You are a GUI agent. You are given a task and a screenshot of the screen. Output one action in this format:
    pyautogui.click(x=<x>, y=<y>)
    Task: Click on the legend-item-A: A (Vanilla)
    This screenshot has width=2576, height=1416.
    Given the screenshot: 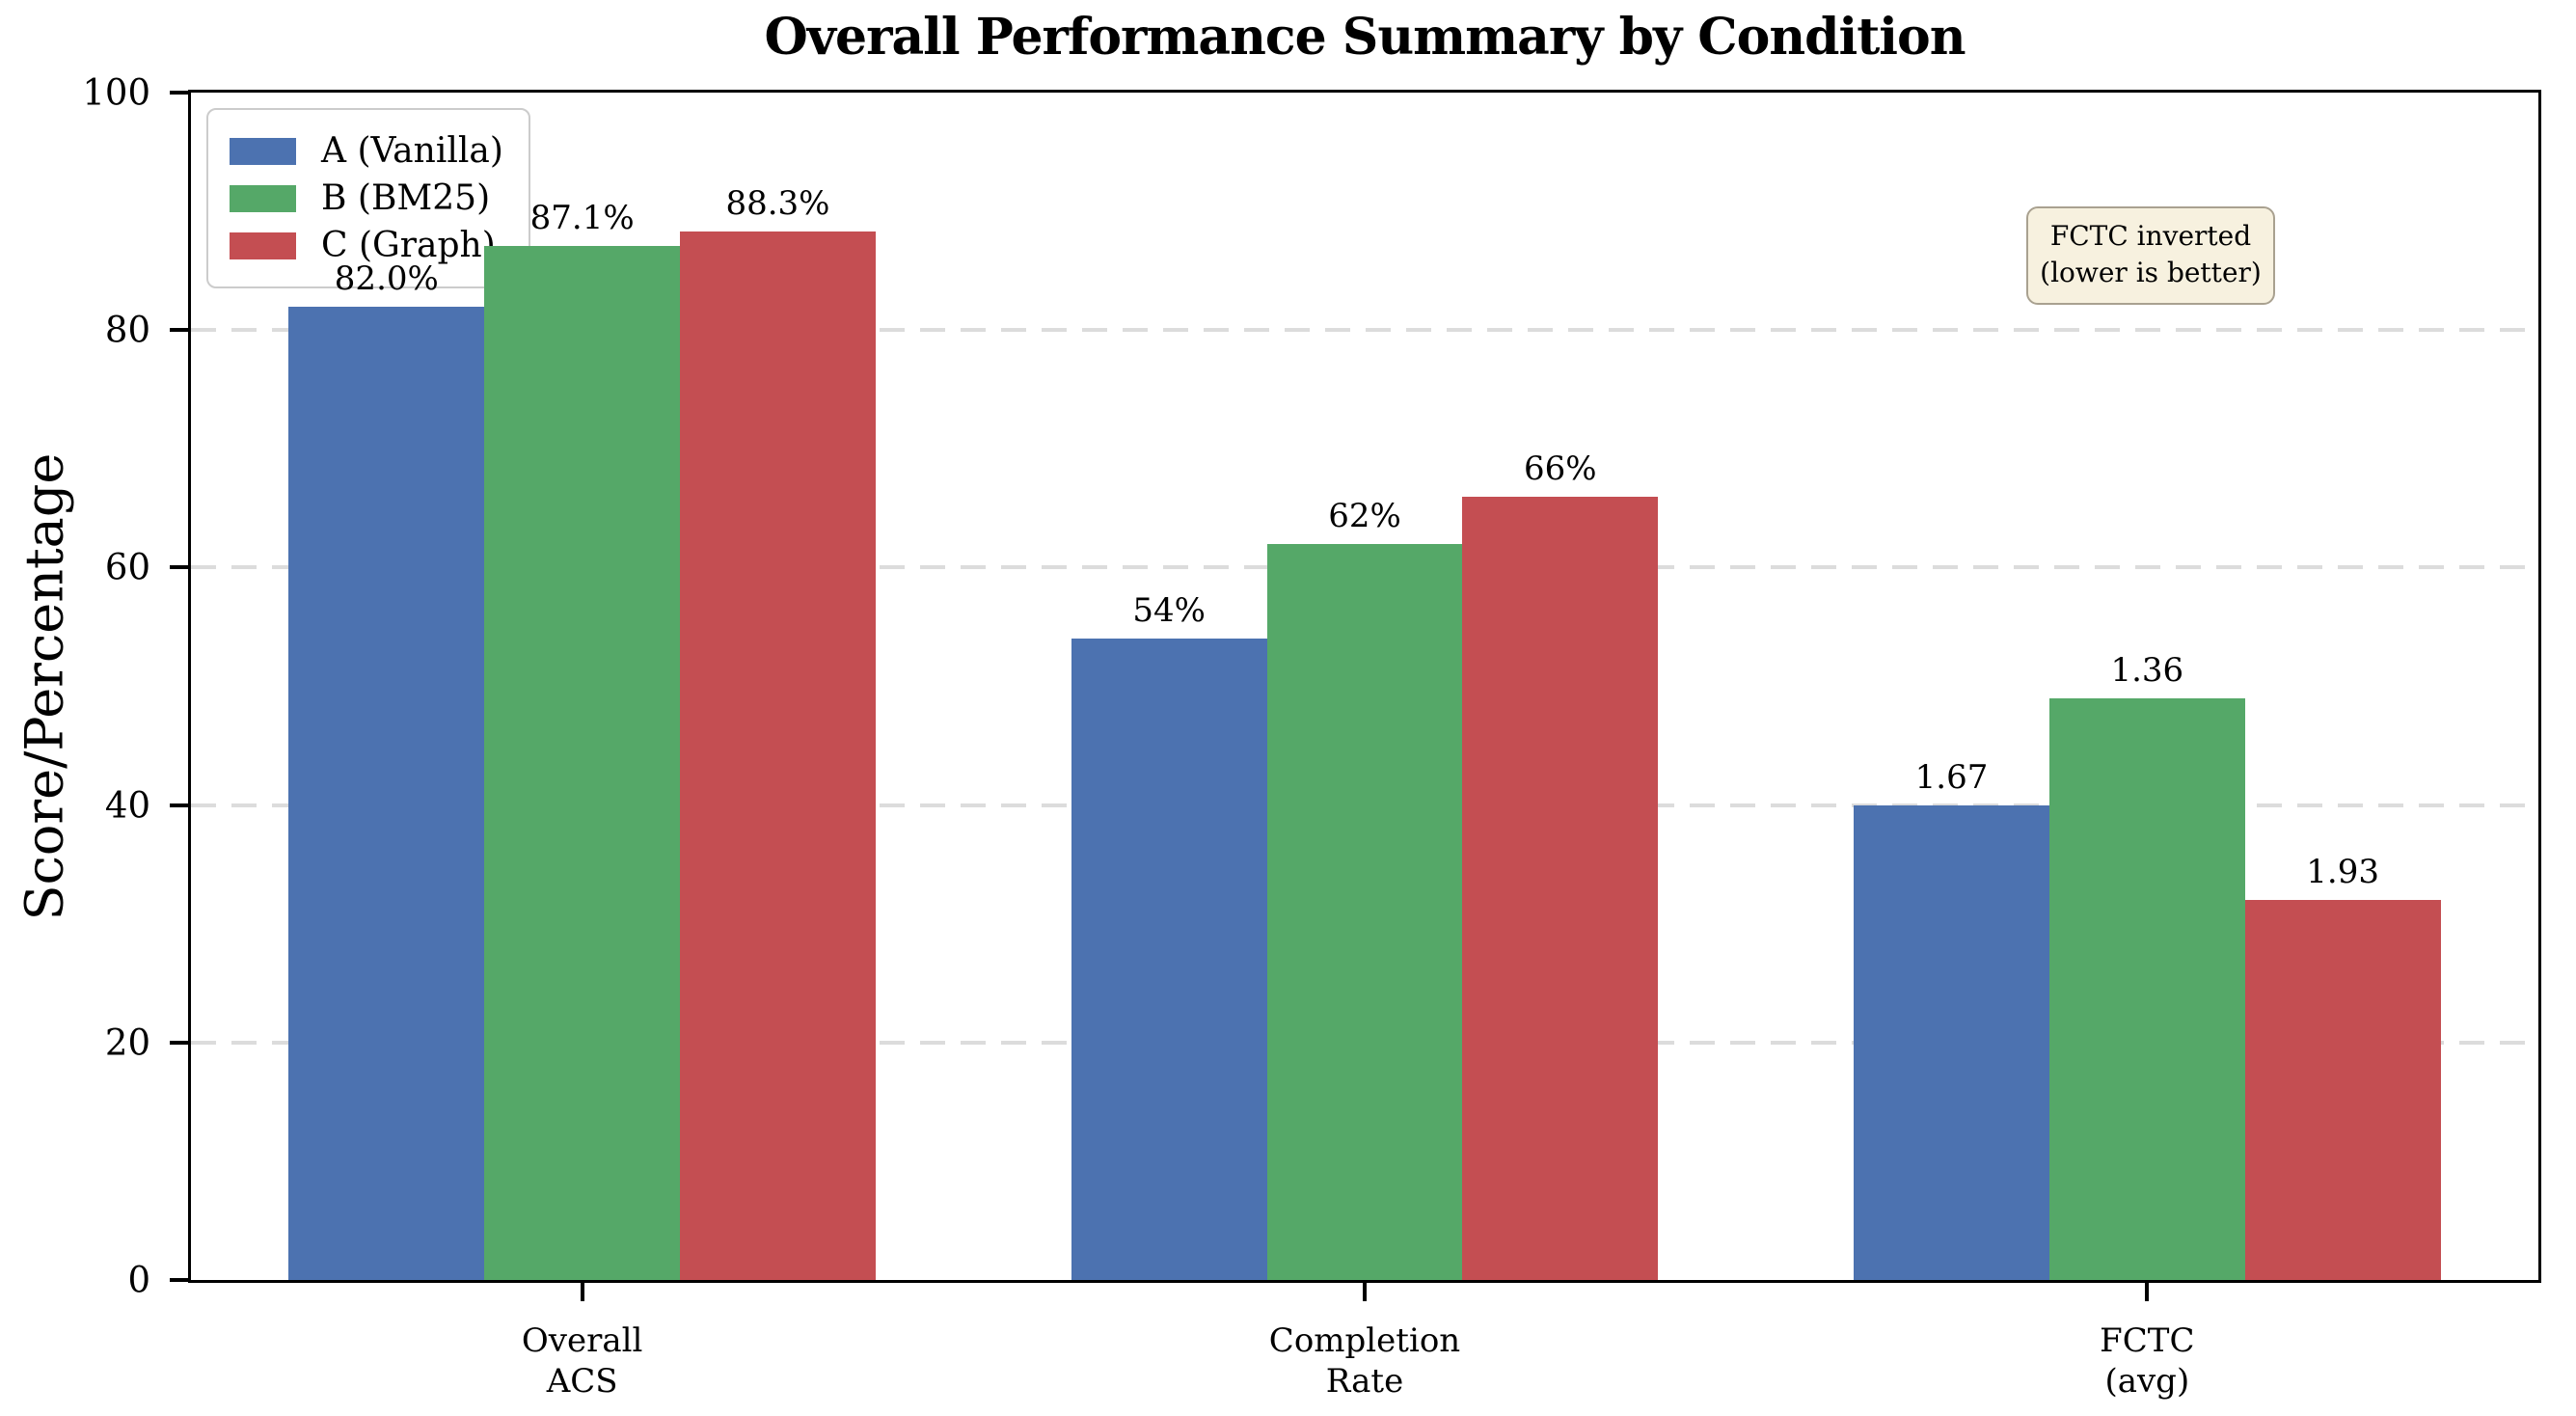 What is the action you would take?
    pyautogui.click(x=366, y=151)
    